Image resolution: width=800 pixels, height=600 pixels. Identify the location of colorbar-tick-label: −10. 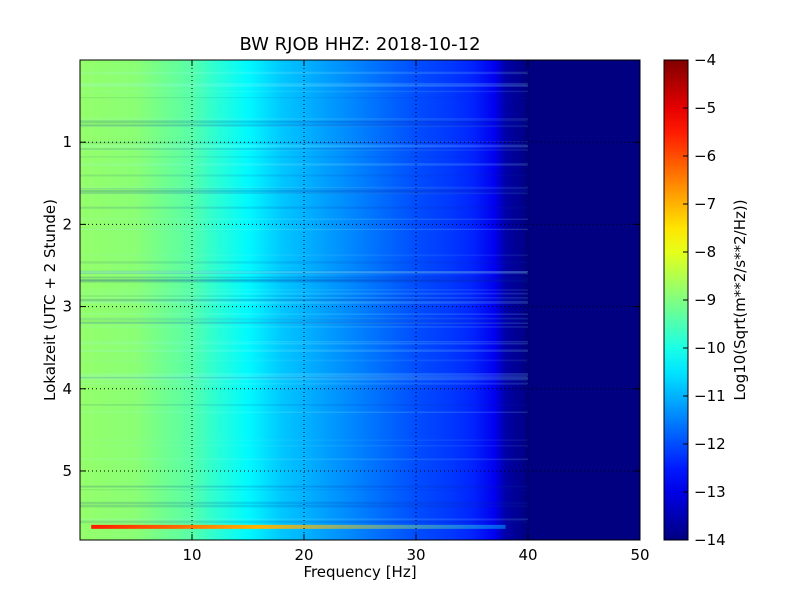
(710, 348).